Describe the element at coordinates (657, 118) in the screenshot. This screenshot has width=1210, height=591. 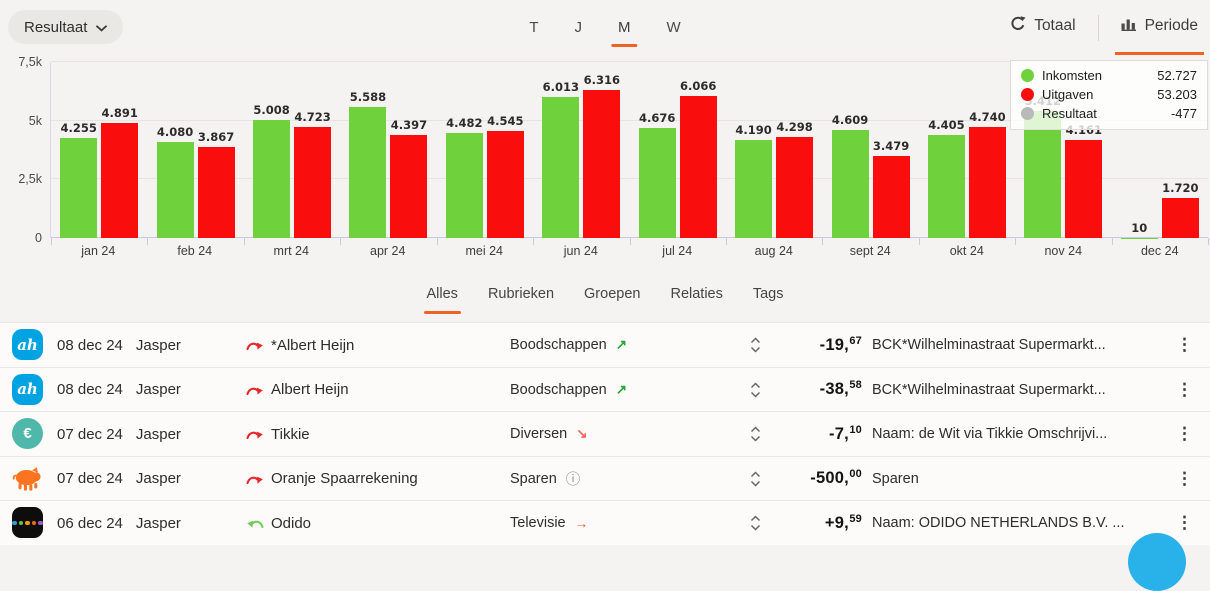
I see `bar-value-label: 4.676` at that location.